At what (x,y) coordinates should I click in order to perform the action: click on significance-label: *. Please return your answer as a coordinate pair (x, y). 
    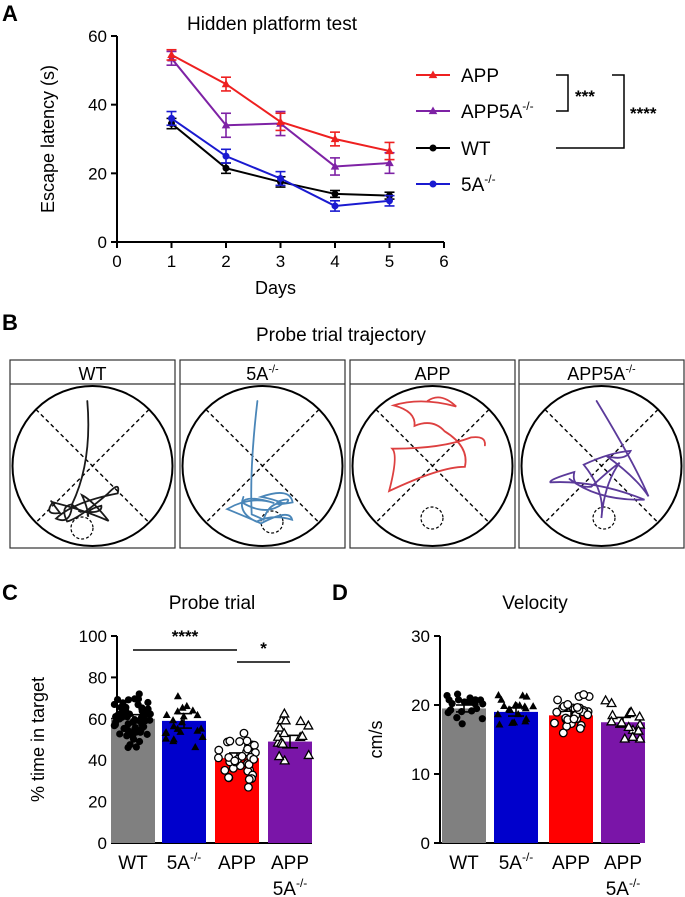
    Looking at the image, I should click on (263, 648).